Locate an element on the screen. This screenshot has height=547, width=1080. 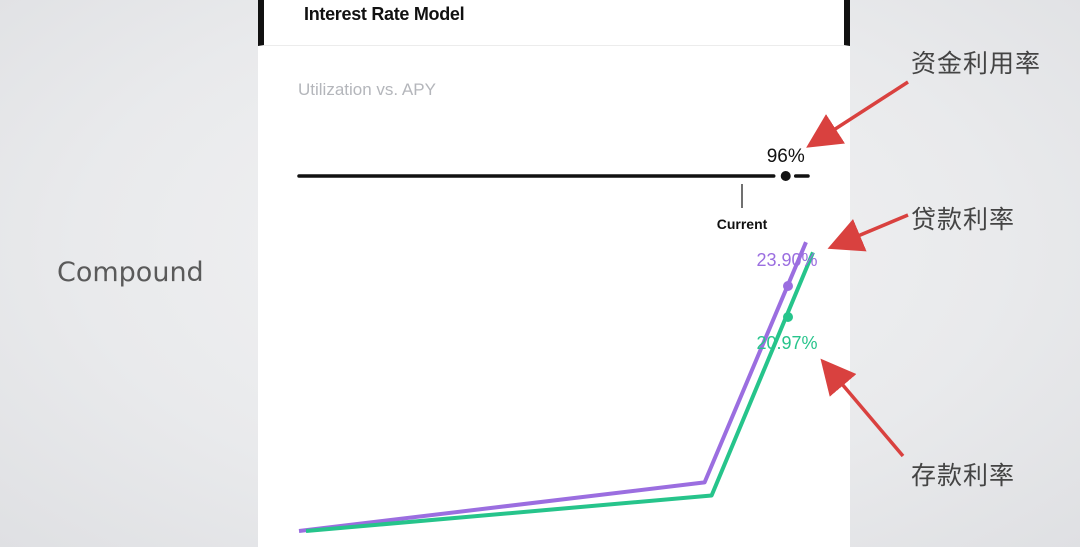
protocol-label: Compound is located at coordinates (130, 272).